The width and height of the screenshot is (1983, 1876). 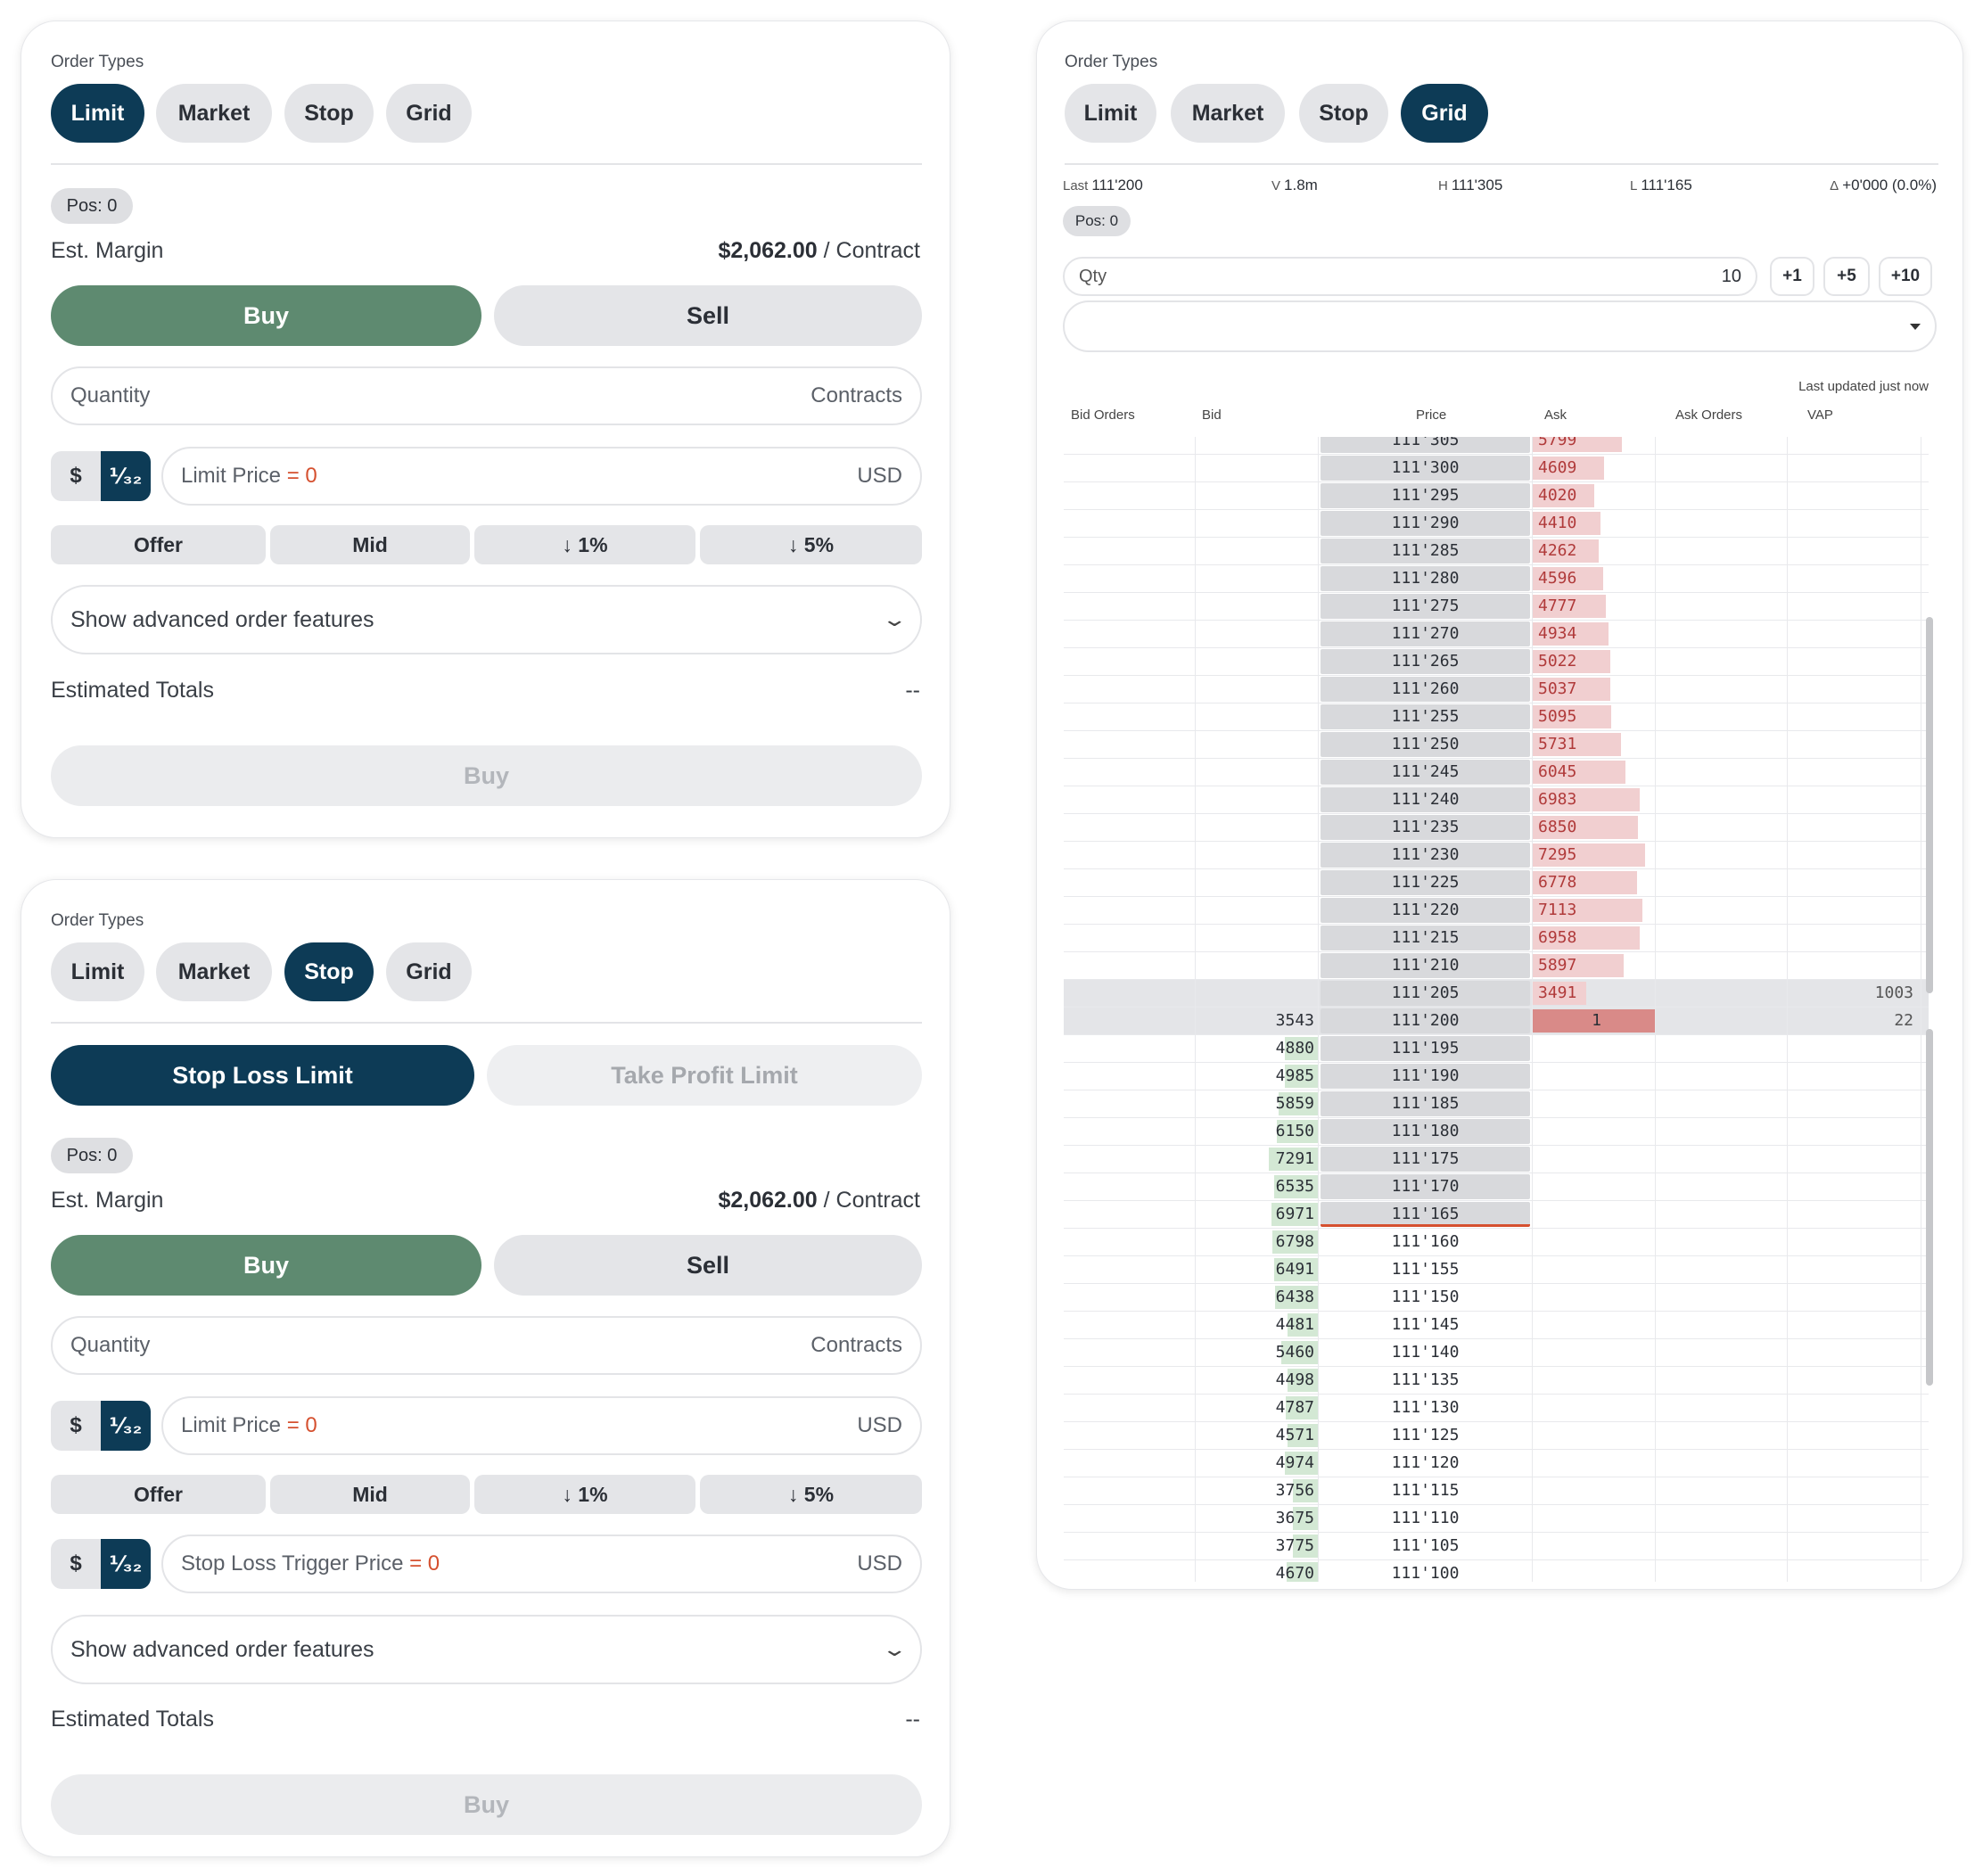 What do you see at coordinates (1496, 1049) in the screenshot?
I see `ladder-row: 4880 111'195` at bounding box center [1496, 1049].